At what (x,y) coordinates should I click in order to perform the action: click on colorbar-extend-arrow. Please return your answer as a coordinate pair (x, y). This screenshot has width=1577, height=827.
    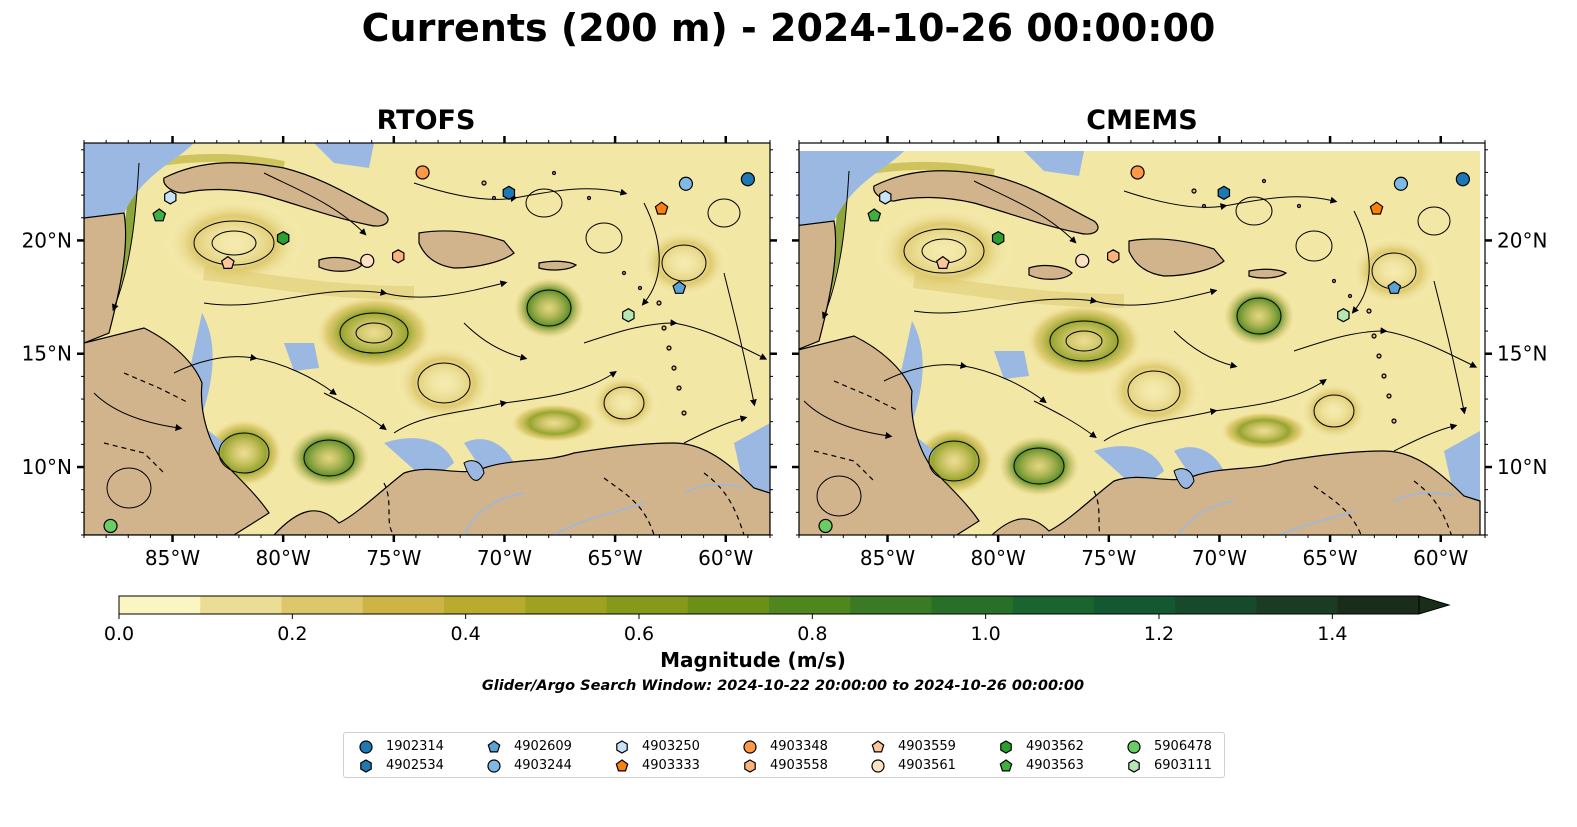
    Looking at the image, I should click on (1434, 605).